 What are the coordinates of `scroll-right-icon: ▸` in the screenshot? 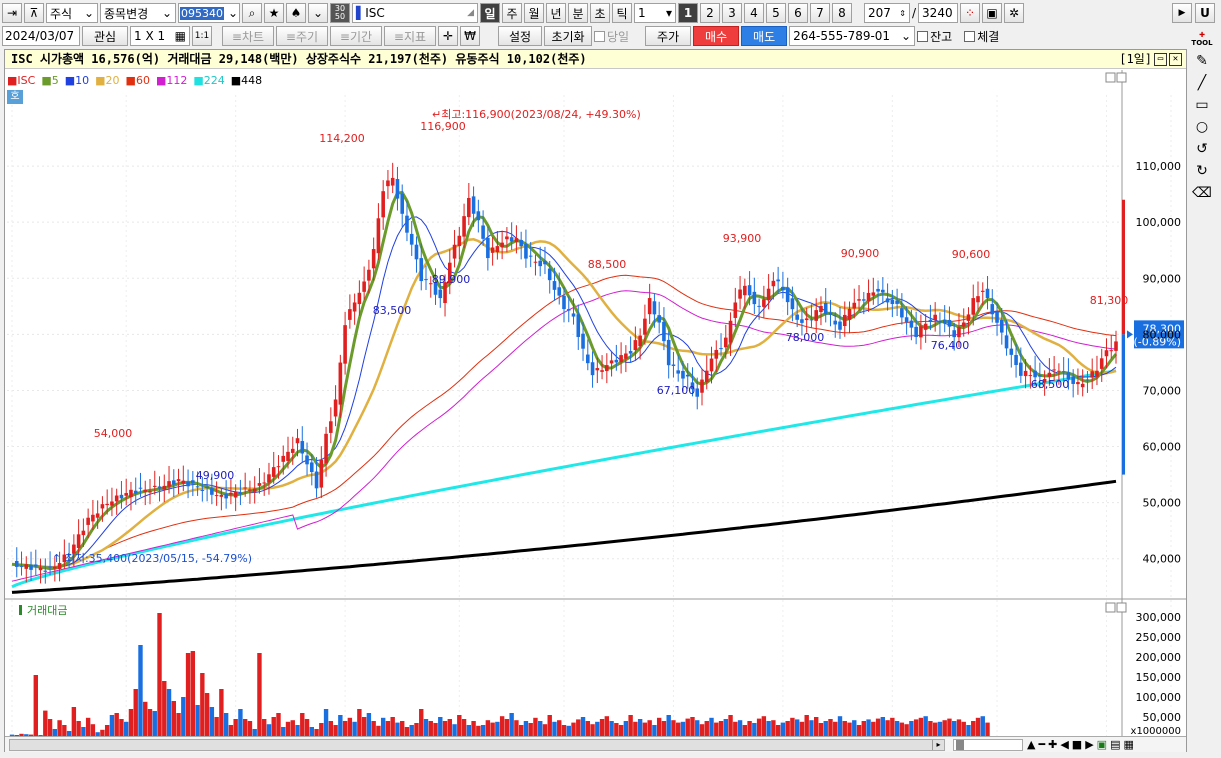 It's located at (938, 744).